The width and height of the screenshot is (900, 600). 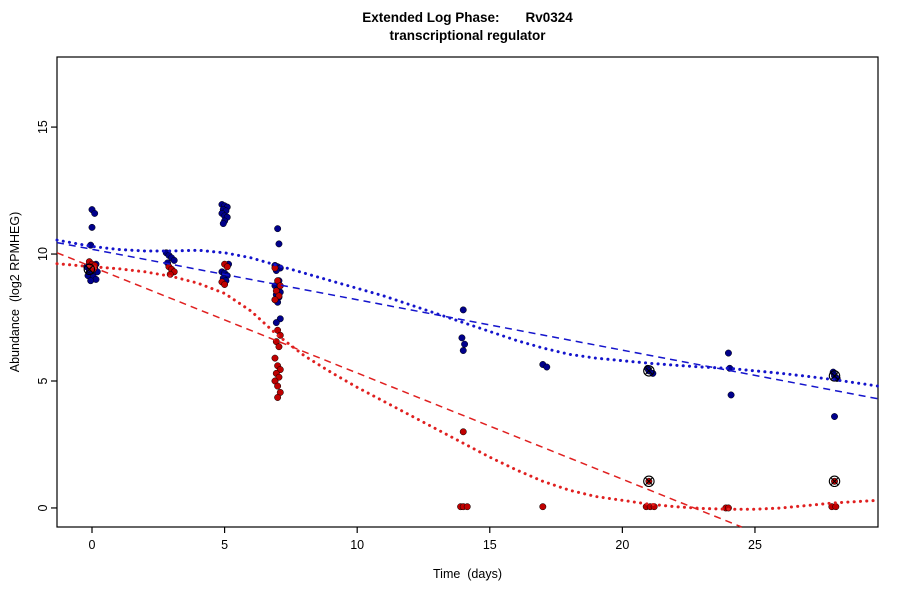 What do you see at coordinates (43, 380) in the screenshot?
I see `y-tick-label: 5` at bounding box center [43, 380].